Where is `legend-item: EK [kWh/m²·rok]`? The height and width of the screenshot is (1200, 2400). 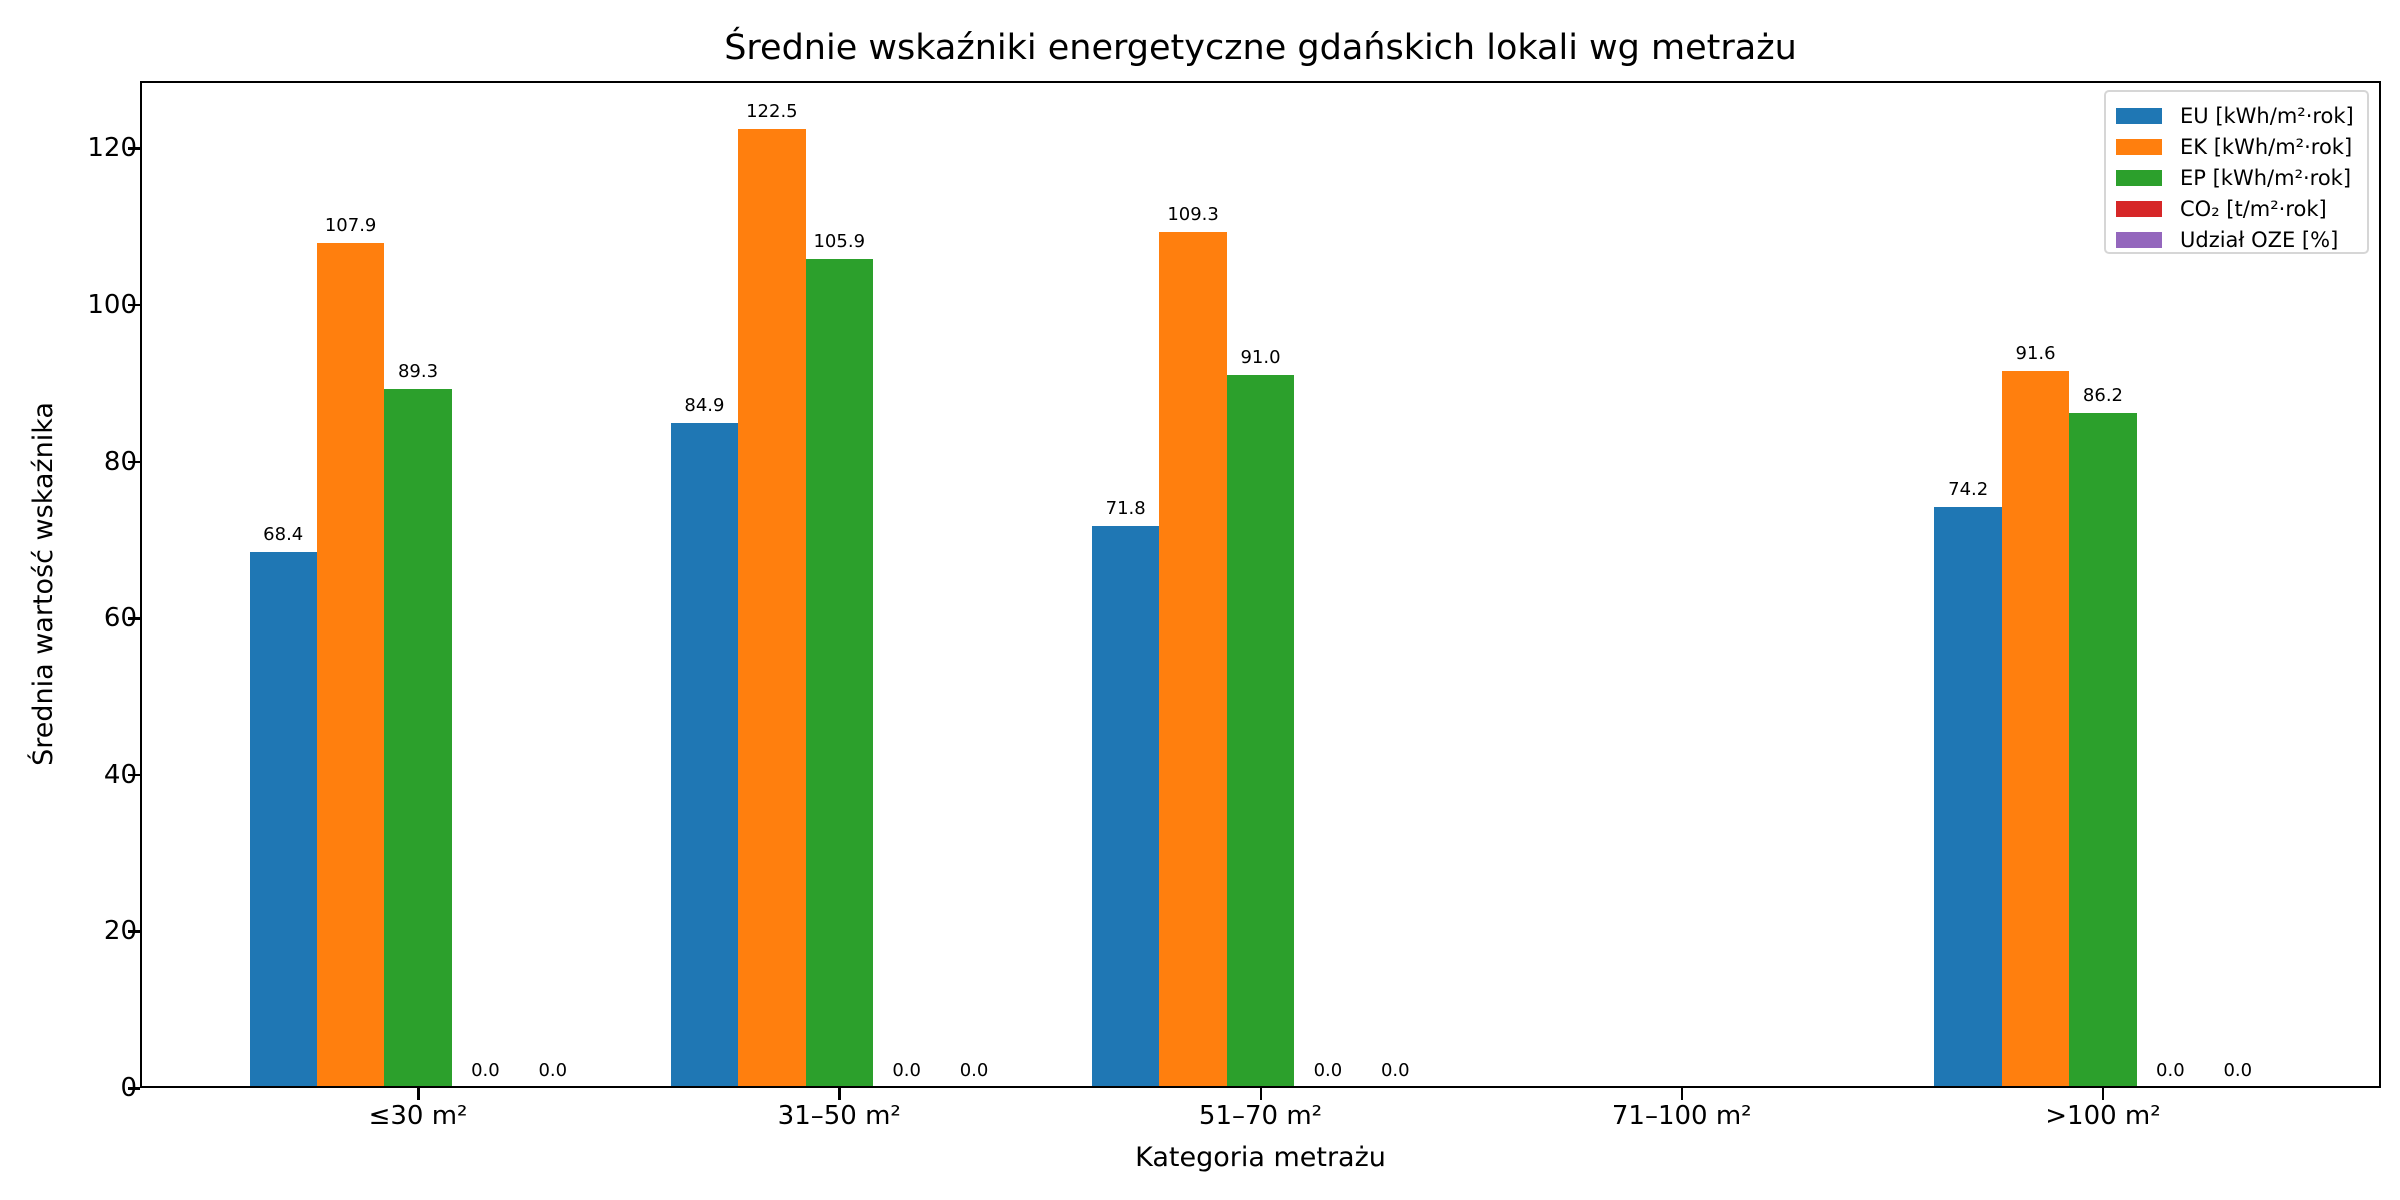 legend-item: EK [kWh/m²·rok] is located at coordinates (2236, 146).